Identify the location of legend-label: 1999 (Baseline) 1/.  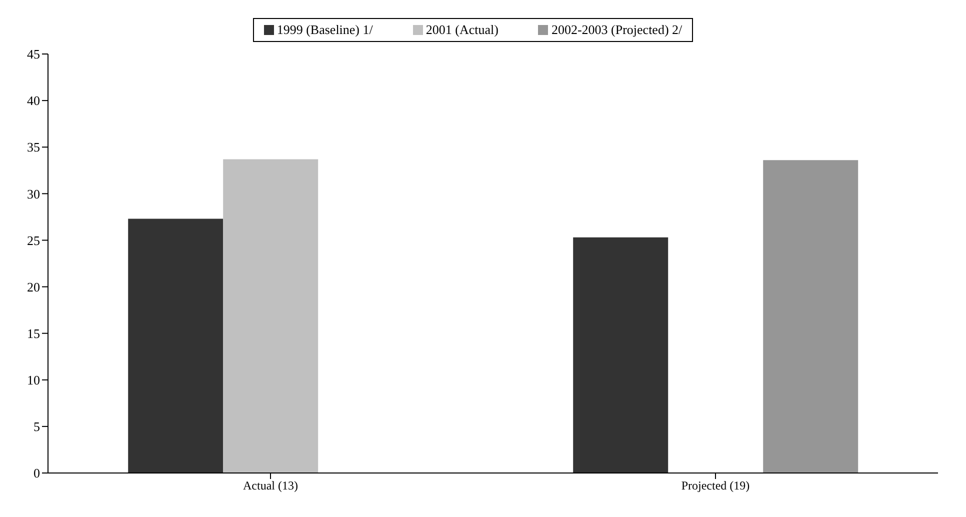
(324, 30).